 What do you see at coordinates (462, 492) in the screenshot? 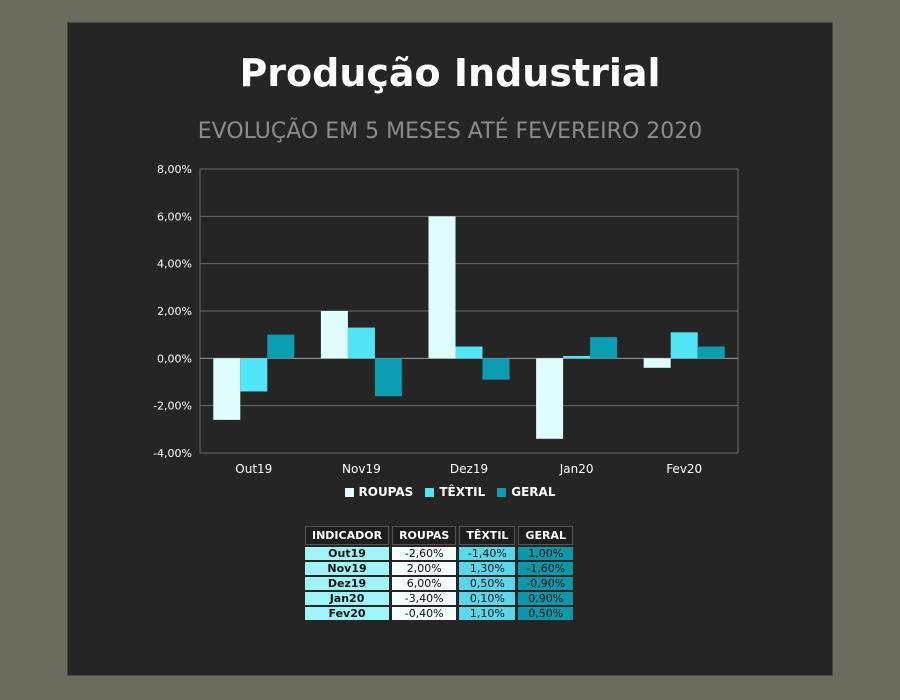
I see `legend-label-textil: TÊXTIL` at bounding box center [462, 492].